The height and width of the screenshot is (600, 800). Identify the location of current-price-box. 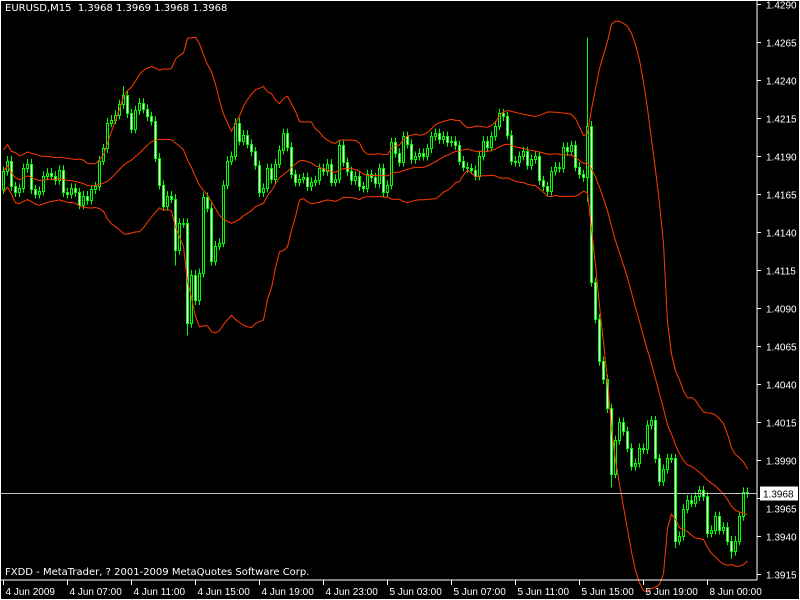
(779, 493).